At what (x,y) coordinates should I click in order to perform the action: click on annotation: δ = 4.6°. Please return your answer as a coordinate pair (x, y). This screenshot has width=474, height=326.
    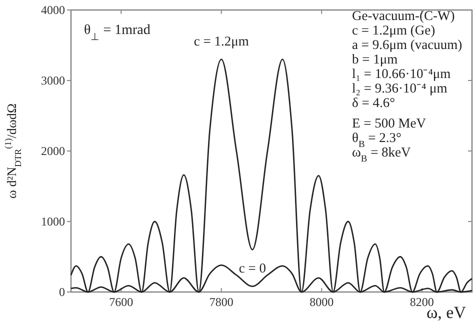
    Looking at the image, I should click on (373, 102).